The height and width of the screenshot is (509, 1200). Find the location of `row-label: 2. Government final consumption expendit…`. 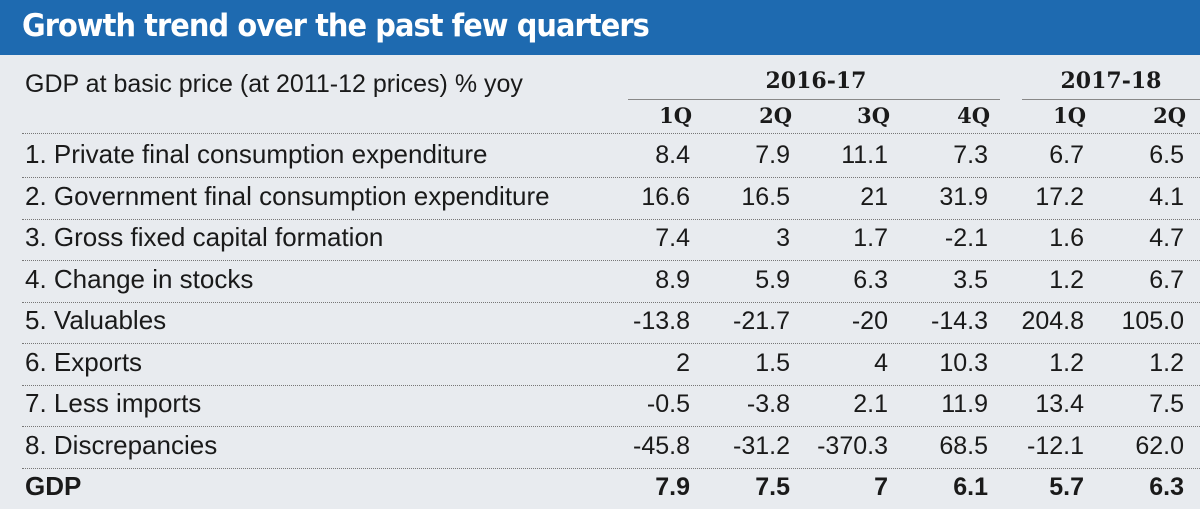

row-label: 2. Government final consumption expendit… is located at coordinates (287, 195).